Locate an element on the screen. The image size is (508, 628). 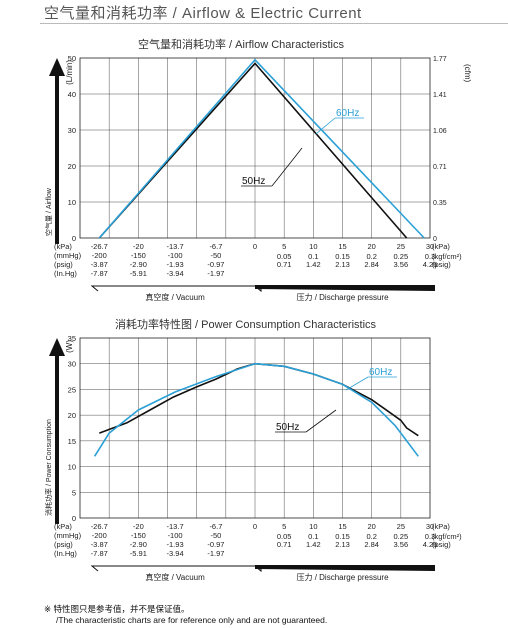
x-tick-kgf: 0.25 is located at coordinates (401, 536).